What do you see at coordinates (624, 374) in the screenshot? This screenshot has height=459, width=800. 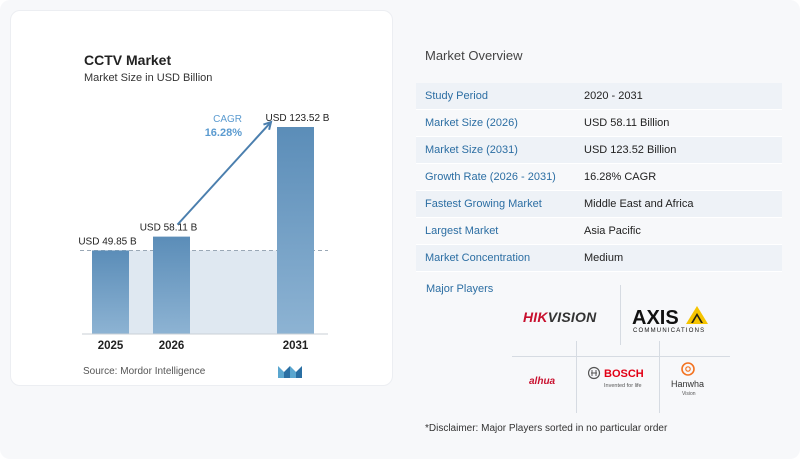 I see `bosch-logo-name: BOSCH` at bounding box center [624, 374].